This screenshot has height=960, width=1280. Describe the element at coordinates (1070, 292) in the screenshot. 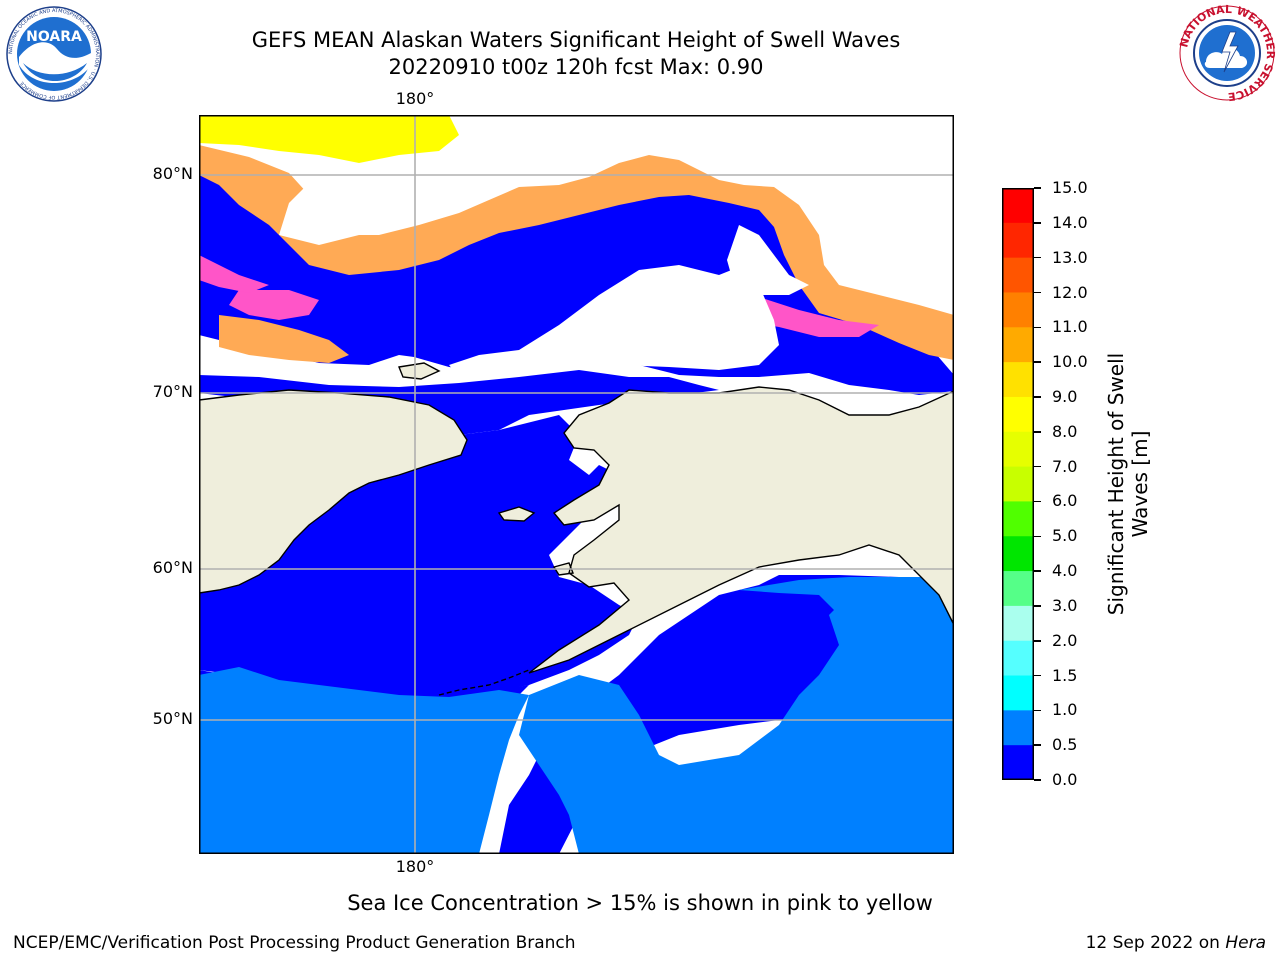

I see `colorbar-tick-label: 12.0` at that location.